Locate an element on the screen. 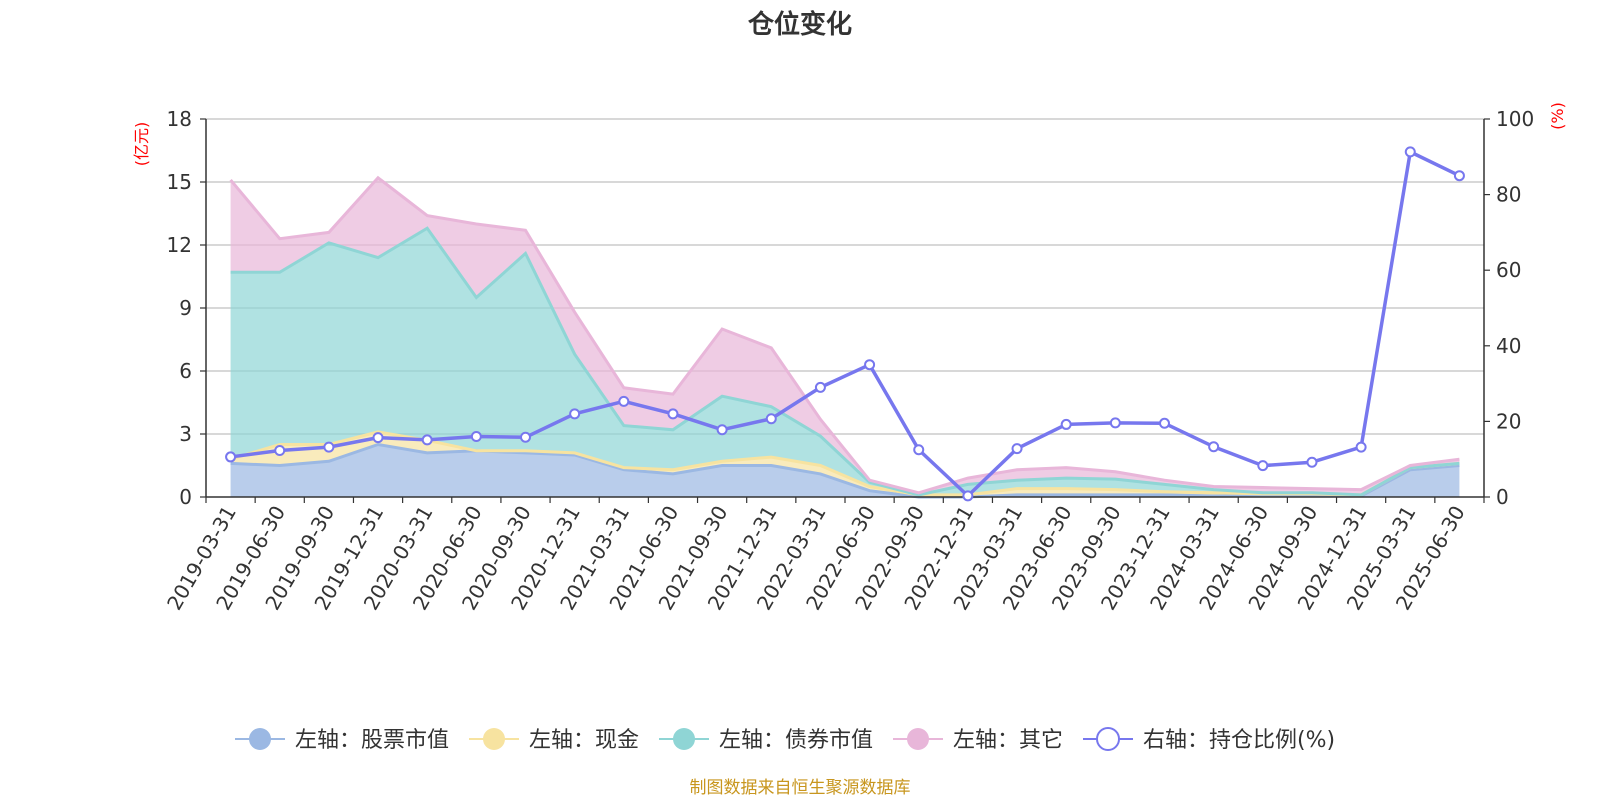 This screenshot has height=800, width=1600. legend-label: 左轴：其它 is located at coordinates (1008, 740).